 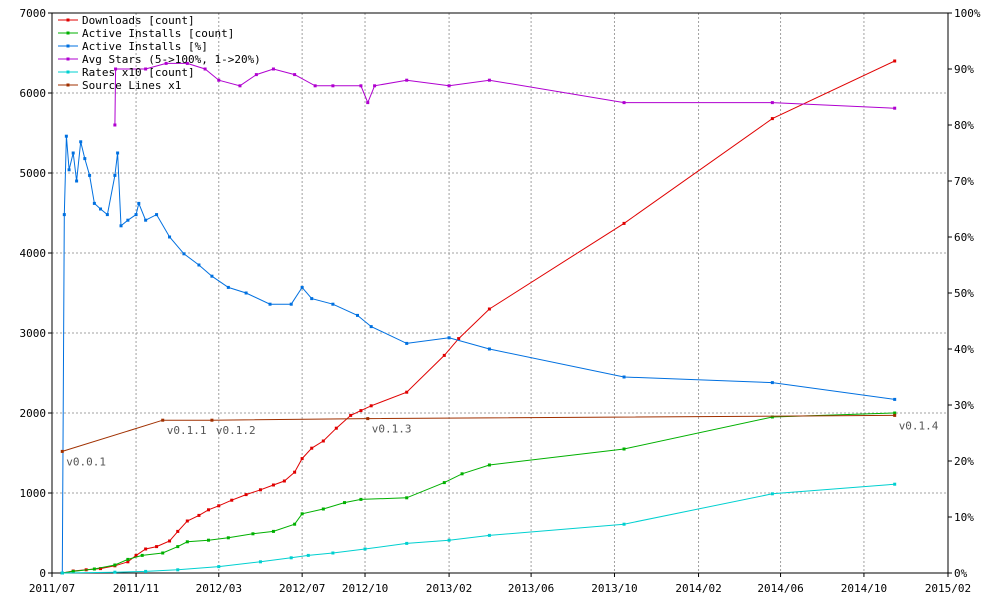 What do you see at coordinates (964, 461) in the screenshot?
I see `y-right-tick-label: 20%` at bounding box center [964, 461].